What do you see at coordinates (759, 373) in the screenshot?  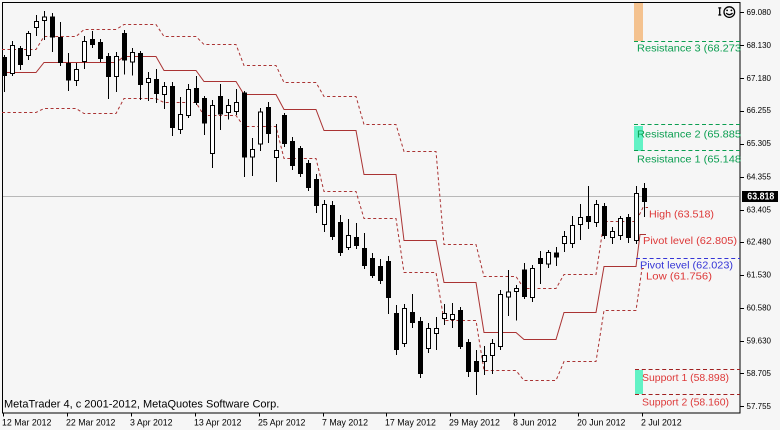 I see `svg-text: 58.705` at bounding box center [759, 373].